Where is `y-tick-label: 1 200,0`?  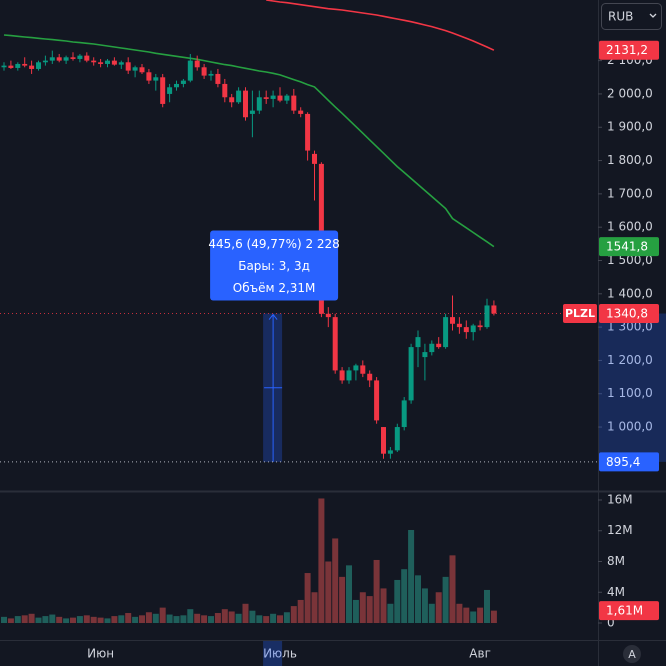 y-tick-label: 1 200,0 is located at coordinates (630, 360).